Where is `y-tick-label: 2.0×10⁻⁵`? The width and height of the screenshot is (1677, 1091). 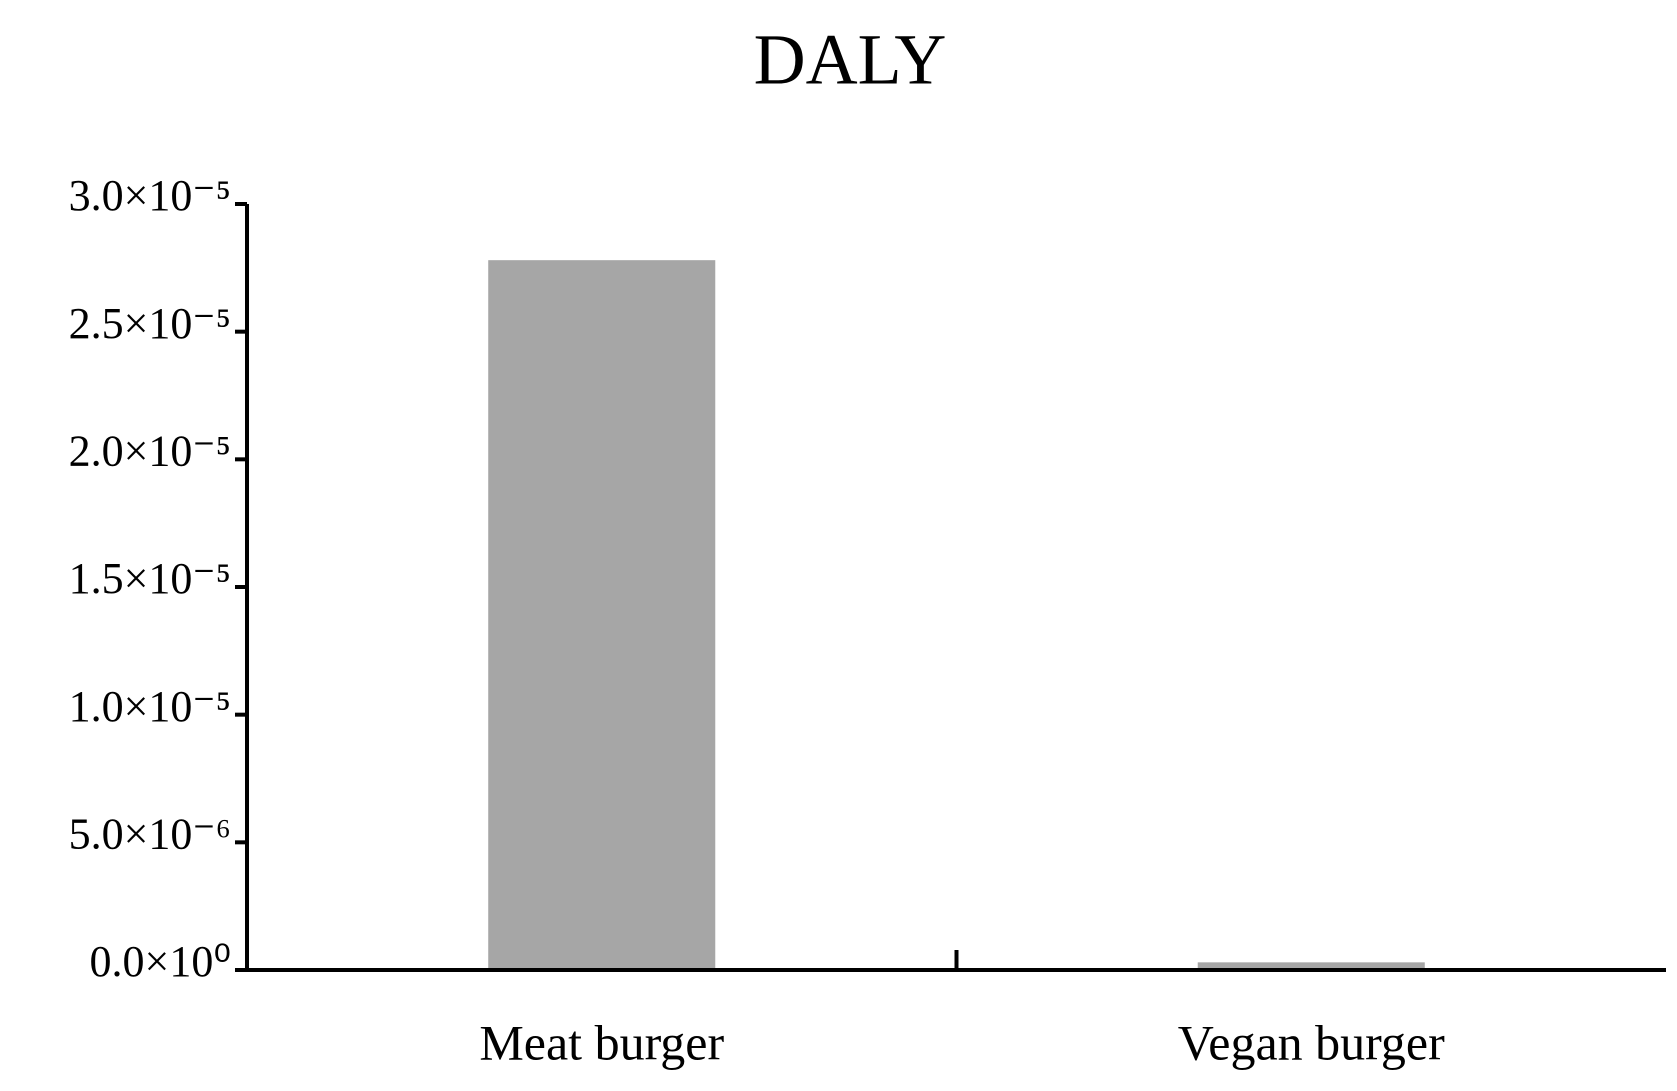
y-tick-label: 2.0×10⁻⁵ is located at coordinates (150, 450).